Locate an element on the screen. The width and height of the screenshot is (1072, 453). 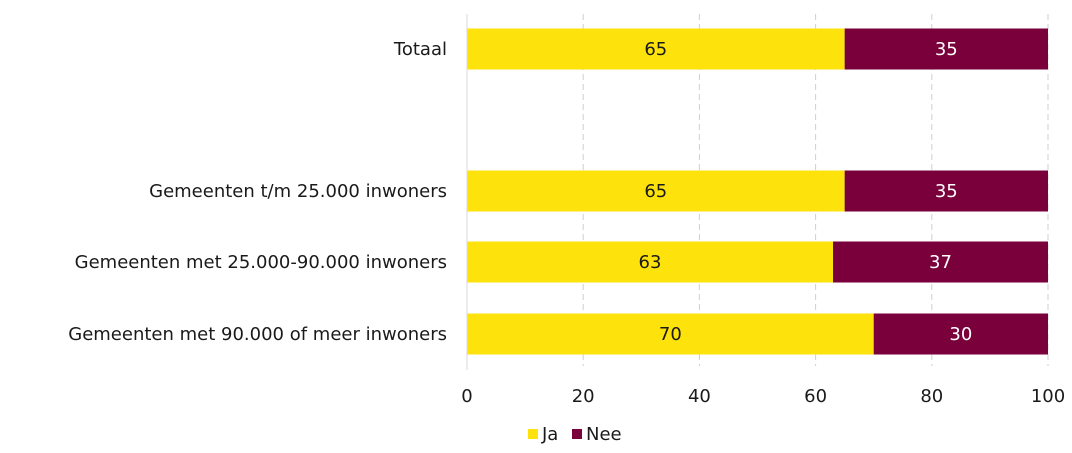
data-label-ja-0: 65 is located at coordinates (655, 49).